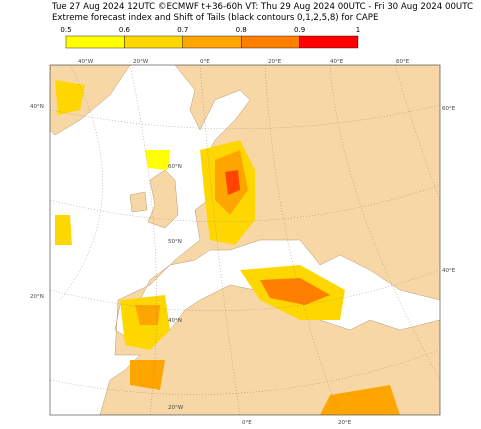 This screenshot has height=429, width=481. I want to click on graticule-label: 20°N, so click(37, 297).